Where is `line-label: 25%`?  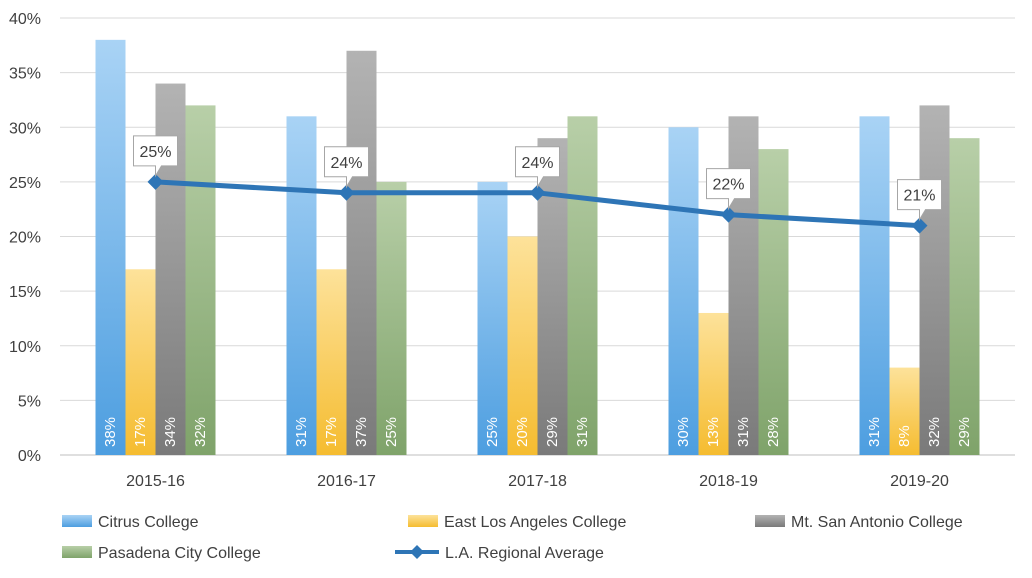 line-label: 25% is located at coordinates (155, 152).